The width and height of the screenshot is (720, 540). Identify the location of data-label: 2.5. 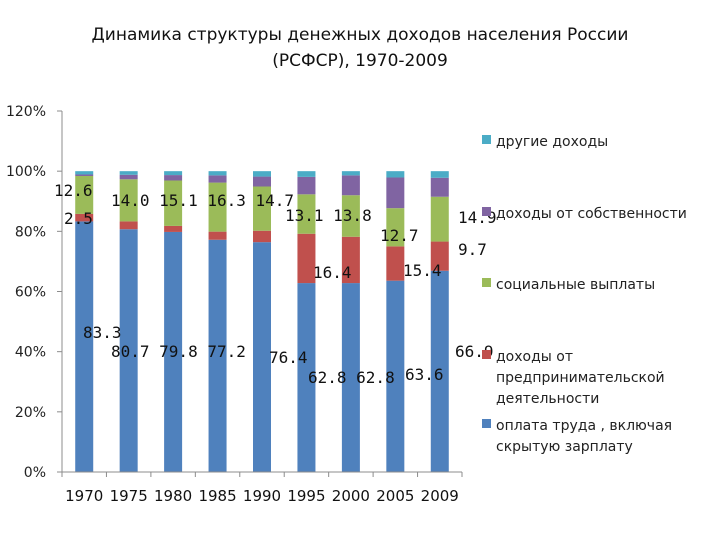
(78, 218).